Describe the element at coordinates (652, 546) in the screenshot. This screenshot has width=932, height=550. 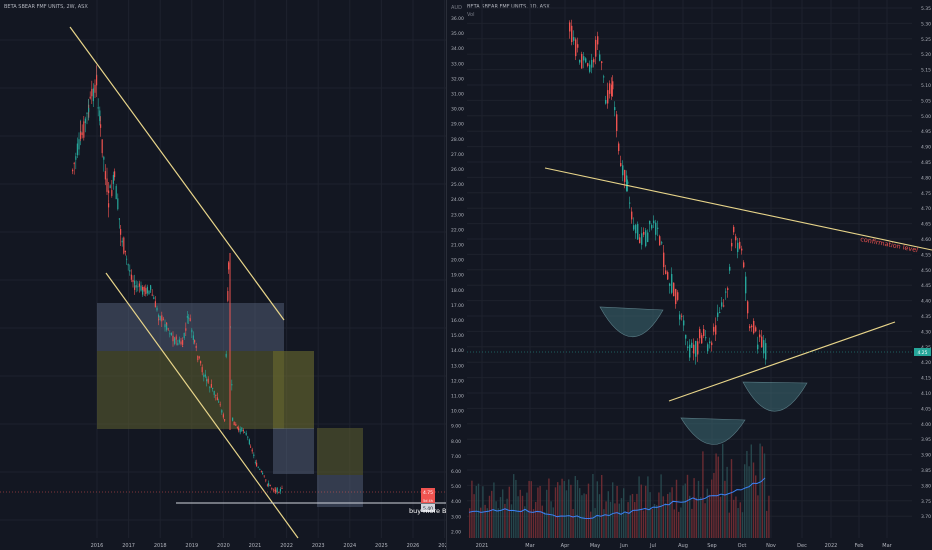
I see `right-x-tick: Jul` at that location.